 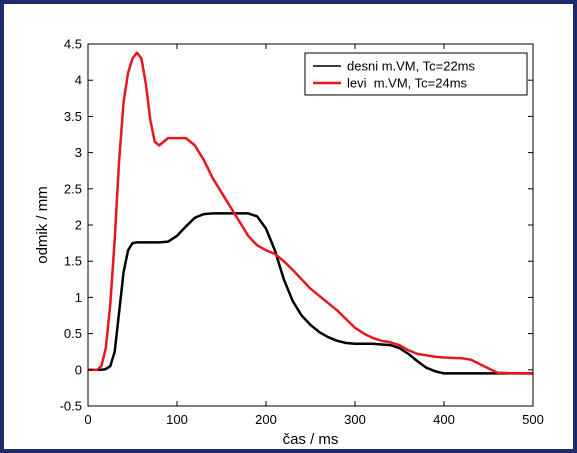 I want to click on x-tick-label: 300, so click(x=355, y=419).